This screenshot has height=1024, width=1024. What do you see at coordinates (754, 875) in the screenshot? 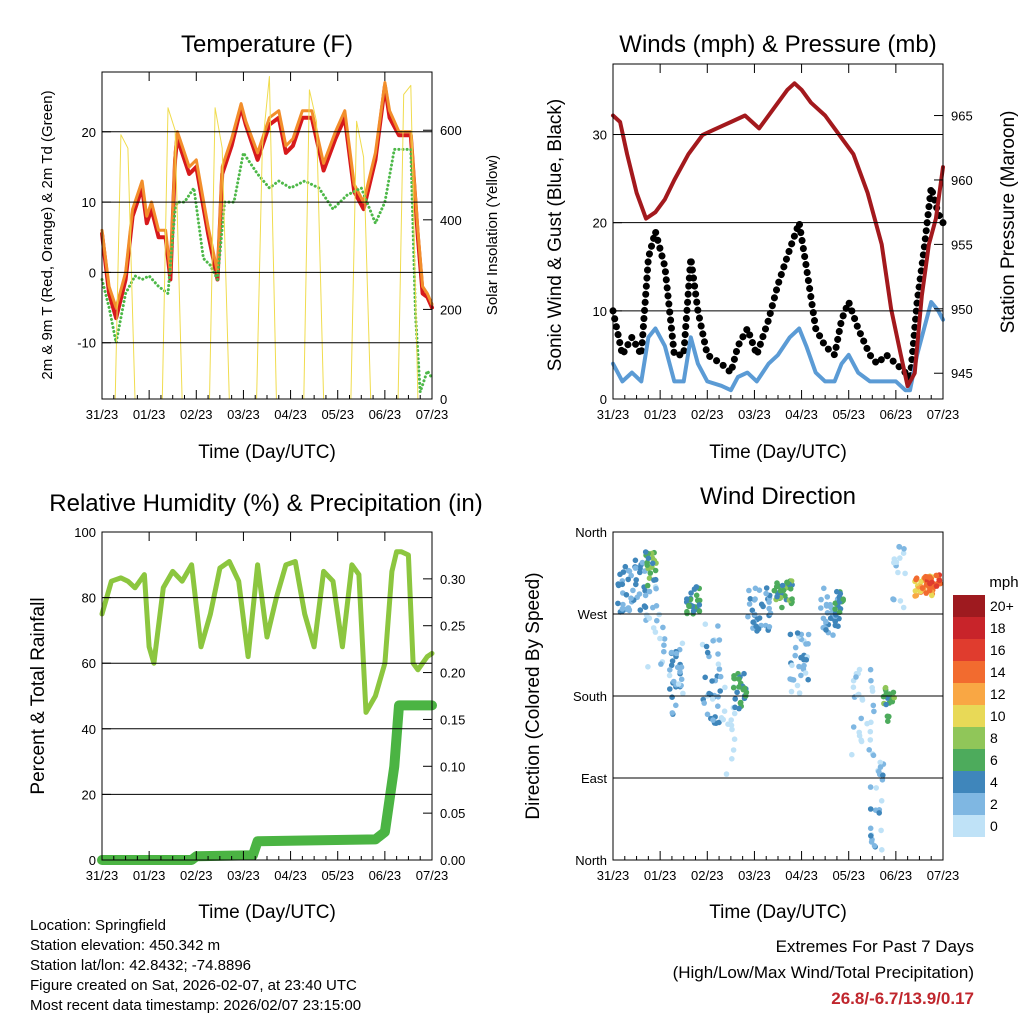
I see `direction-xtick-label: 03/23` at bounding box center [754, 875].